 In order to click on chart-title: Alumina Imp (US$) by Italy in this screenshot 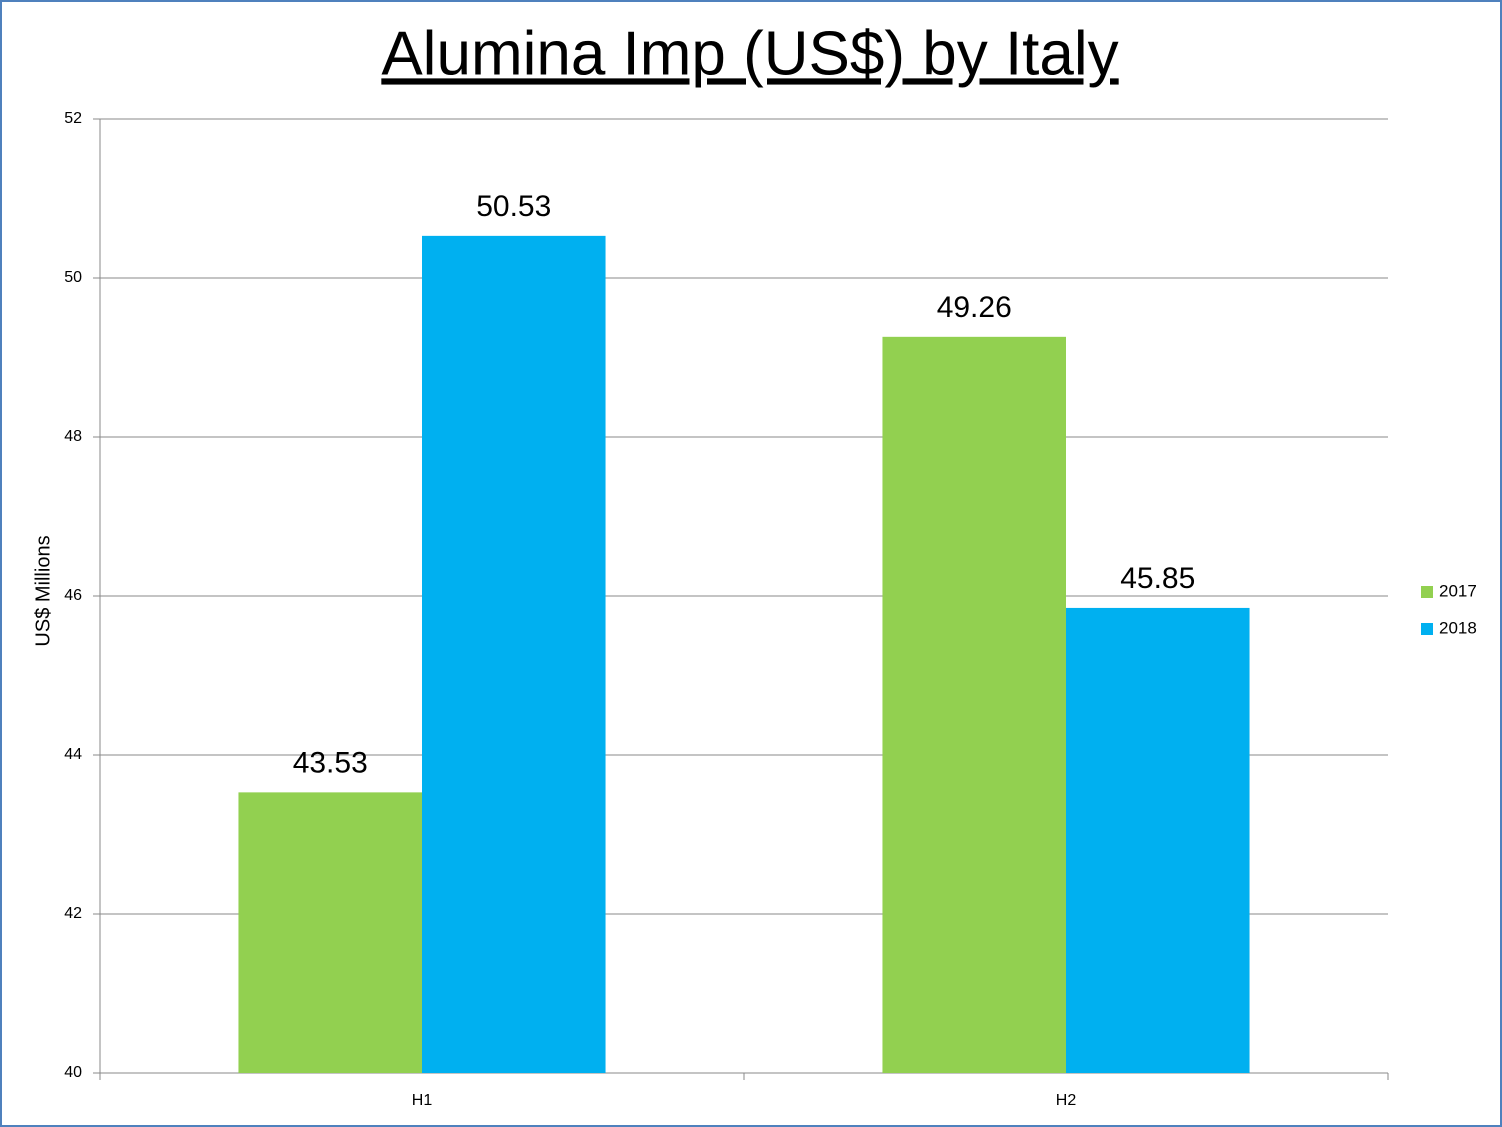, I will do `click(749, 53)`.